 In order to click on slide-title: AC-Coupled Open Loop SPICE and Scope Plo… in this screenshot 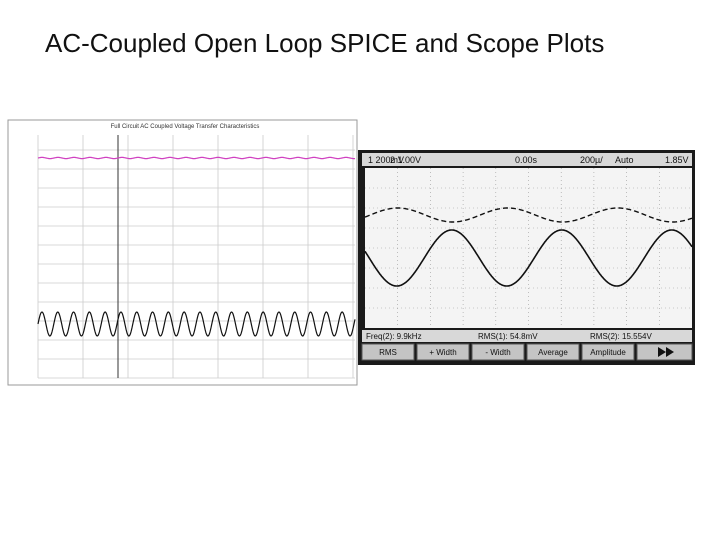, I will do `click(325, 43)`.